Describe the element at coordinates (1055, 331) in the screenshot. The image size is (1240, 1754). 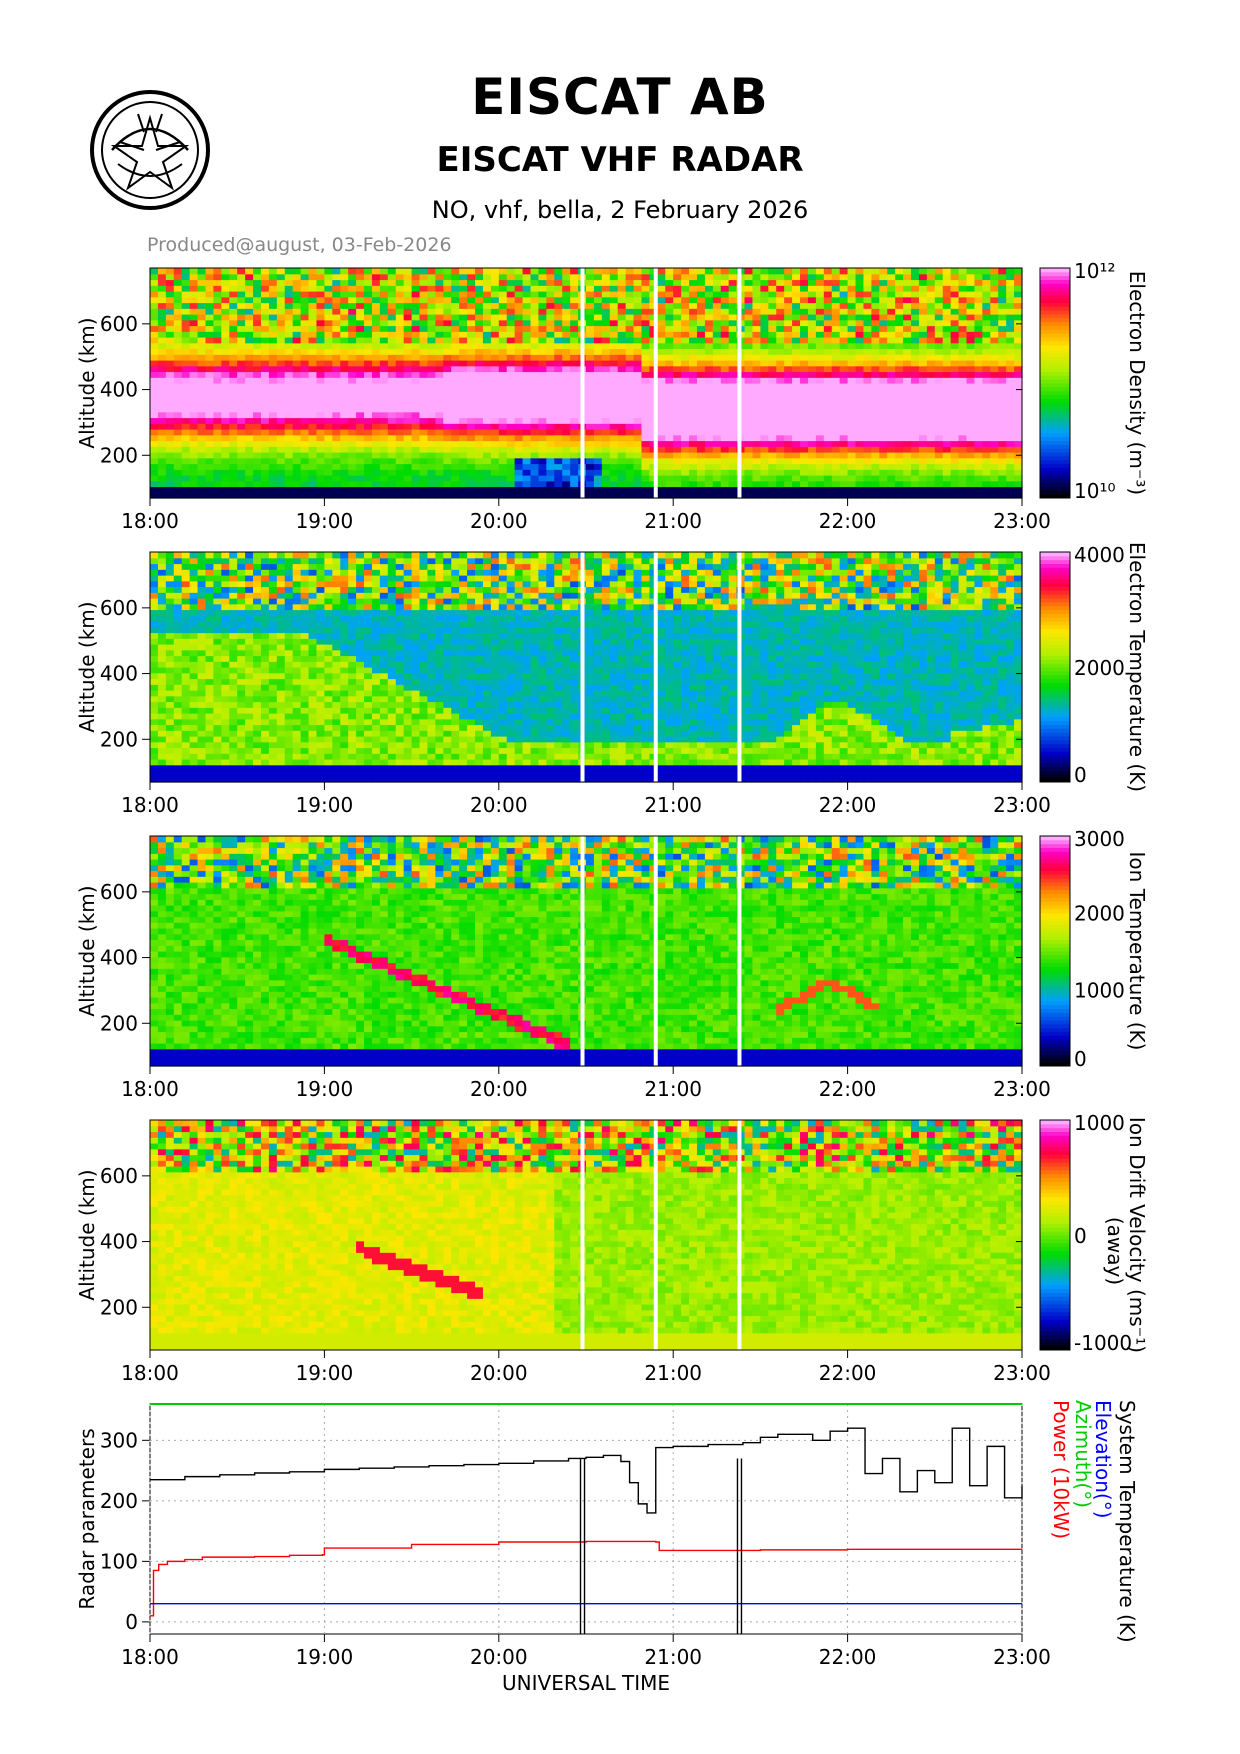
I see `colorbar-step` at that location.